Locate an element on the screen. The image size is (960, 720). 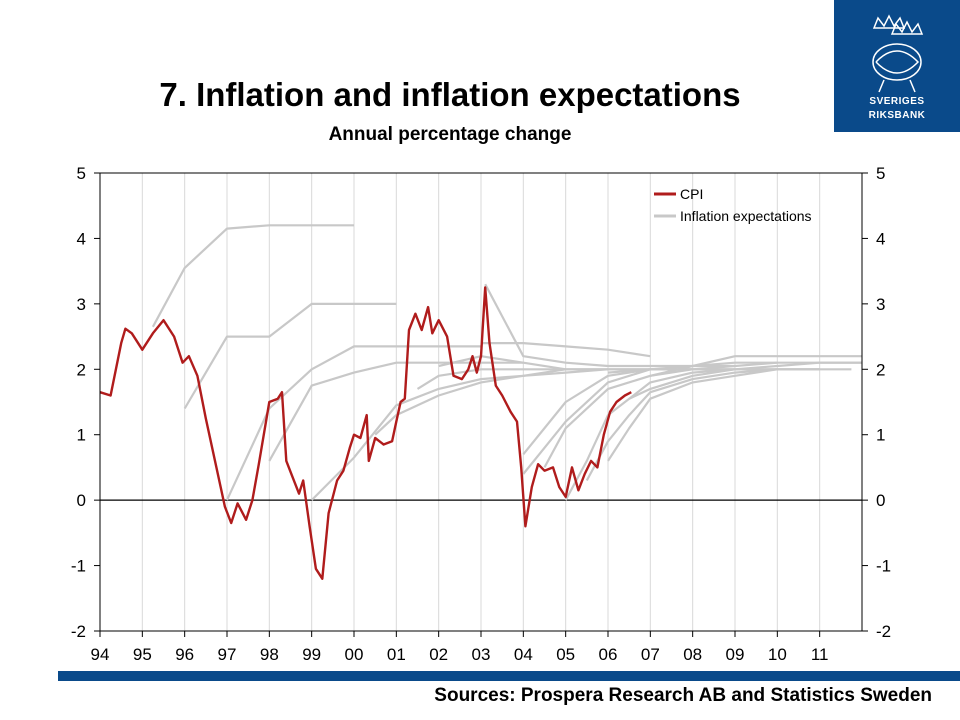
crown-emblem-icon is located at coordinates (898, 53).